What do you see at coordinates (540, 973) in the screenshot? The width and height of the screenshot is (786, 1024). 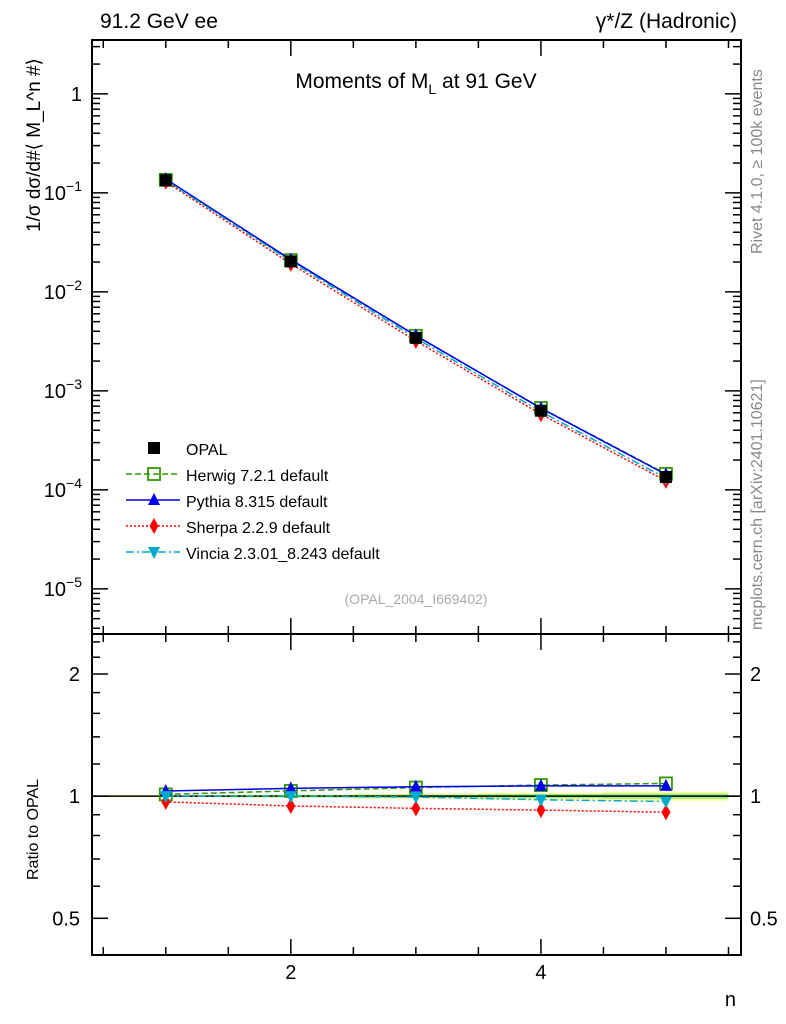 I see `x-tick-label: 4` at bounding box center [540, 973].